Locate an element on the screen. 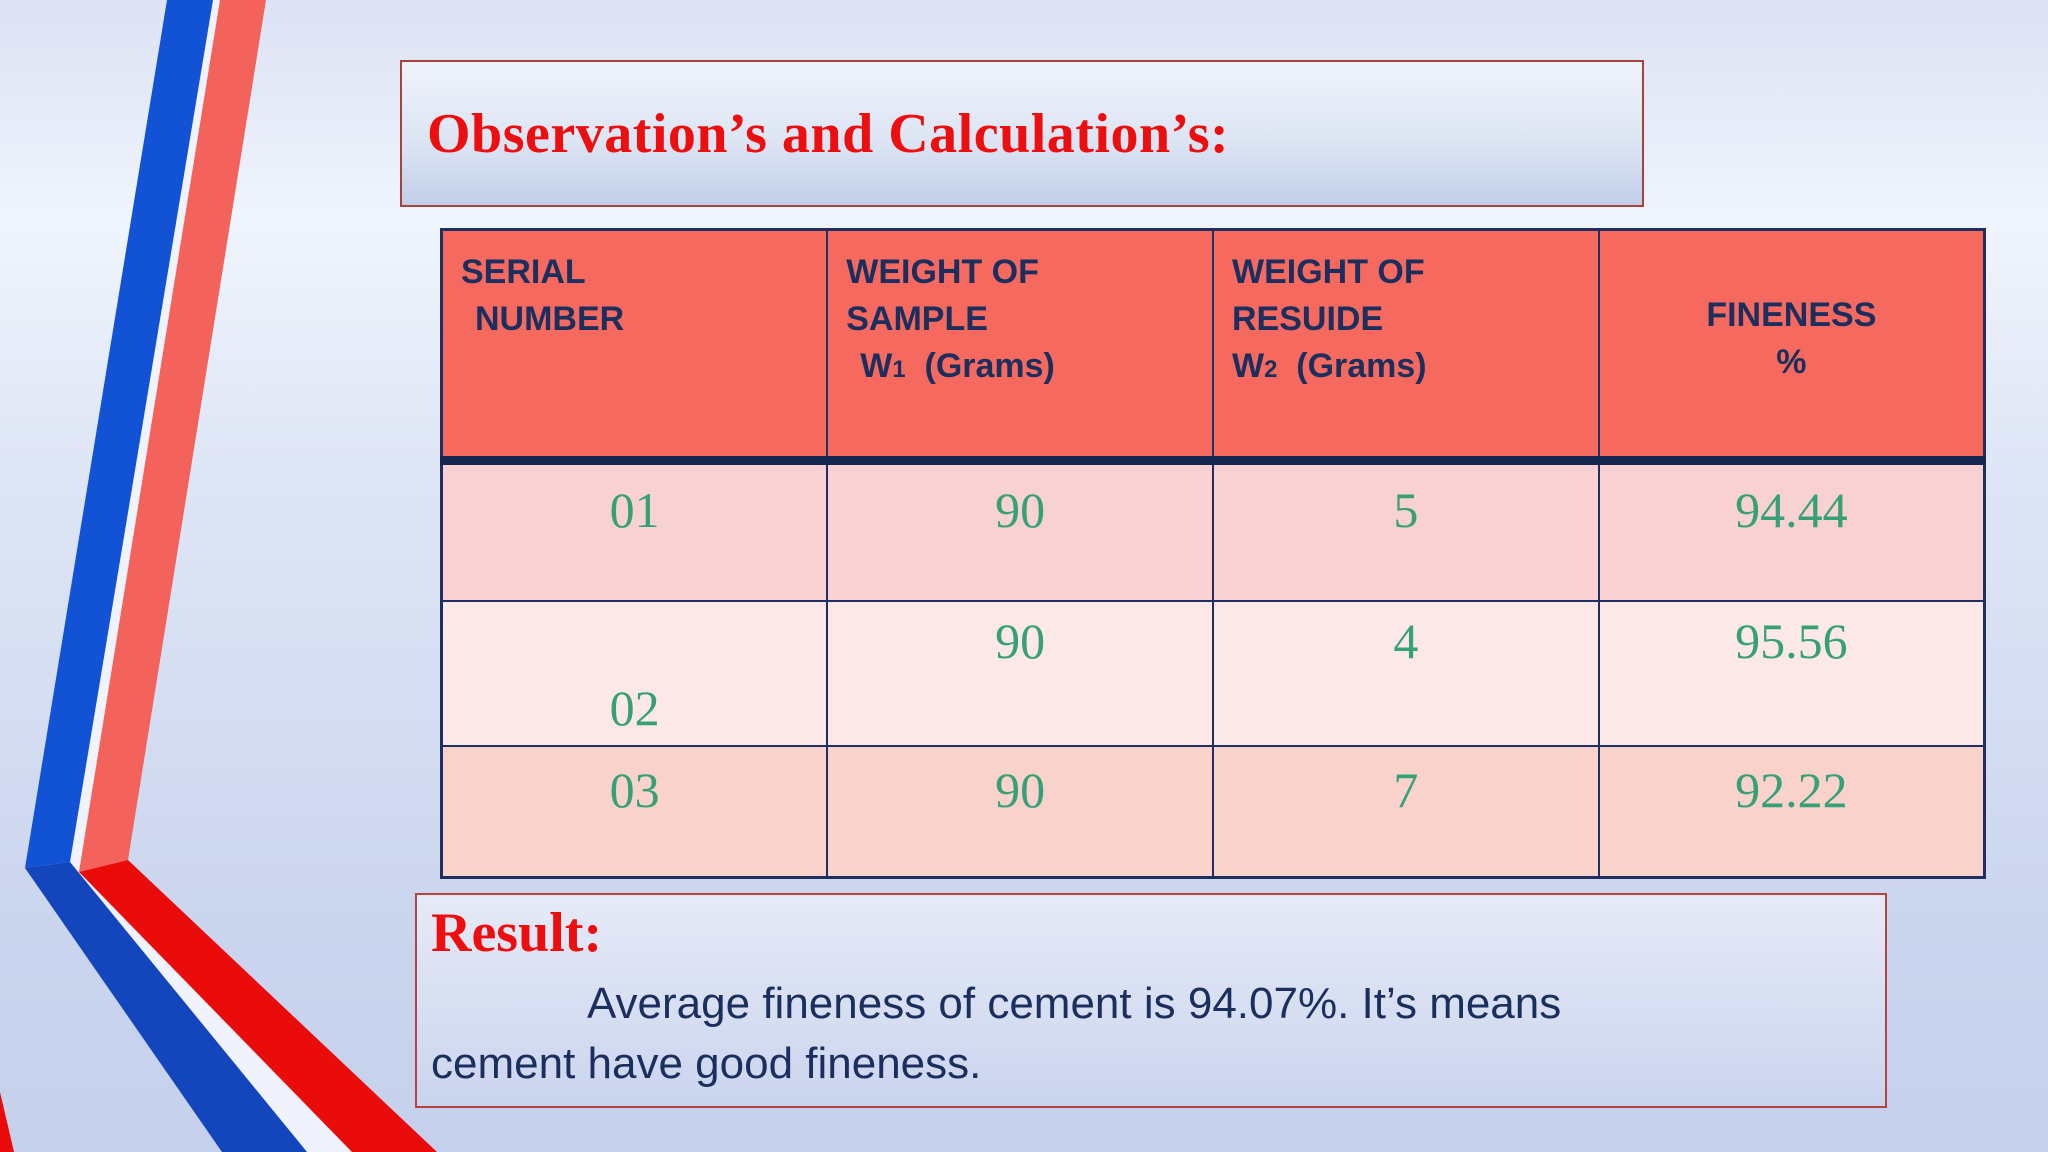 This screenshot has height=1152, width=2048. table-row: 01 90 5 94.44 is located at coordinates (1213, 530).